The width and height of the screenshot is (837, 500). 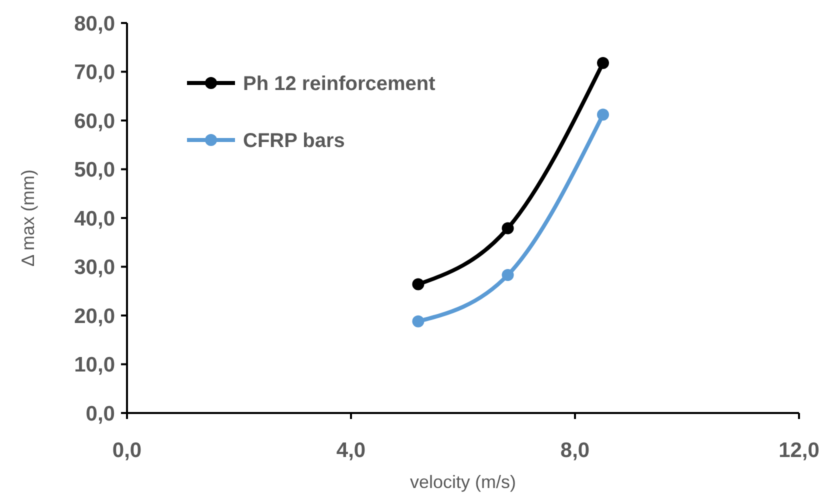 I want to click on x-axis-title: velocity (m/s), so click(x=463, y=482).